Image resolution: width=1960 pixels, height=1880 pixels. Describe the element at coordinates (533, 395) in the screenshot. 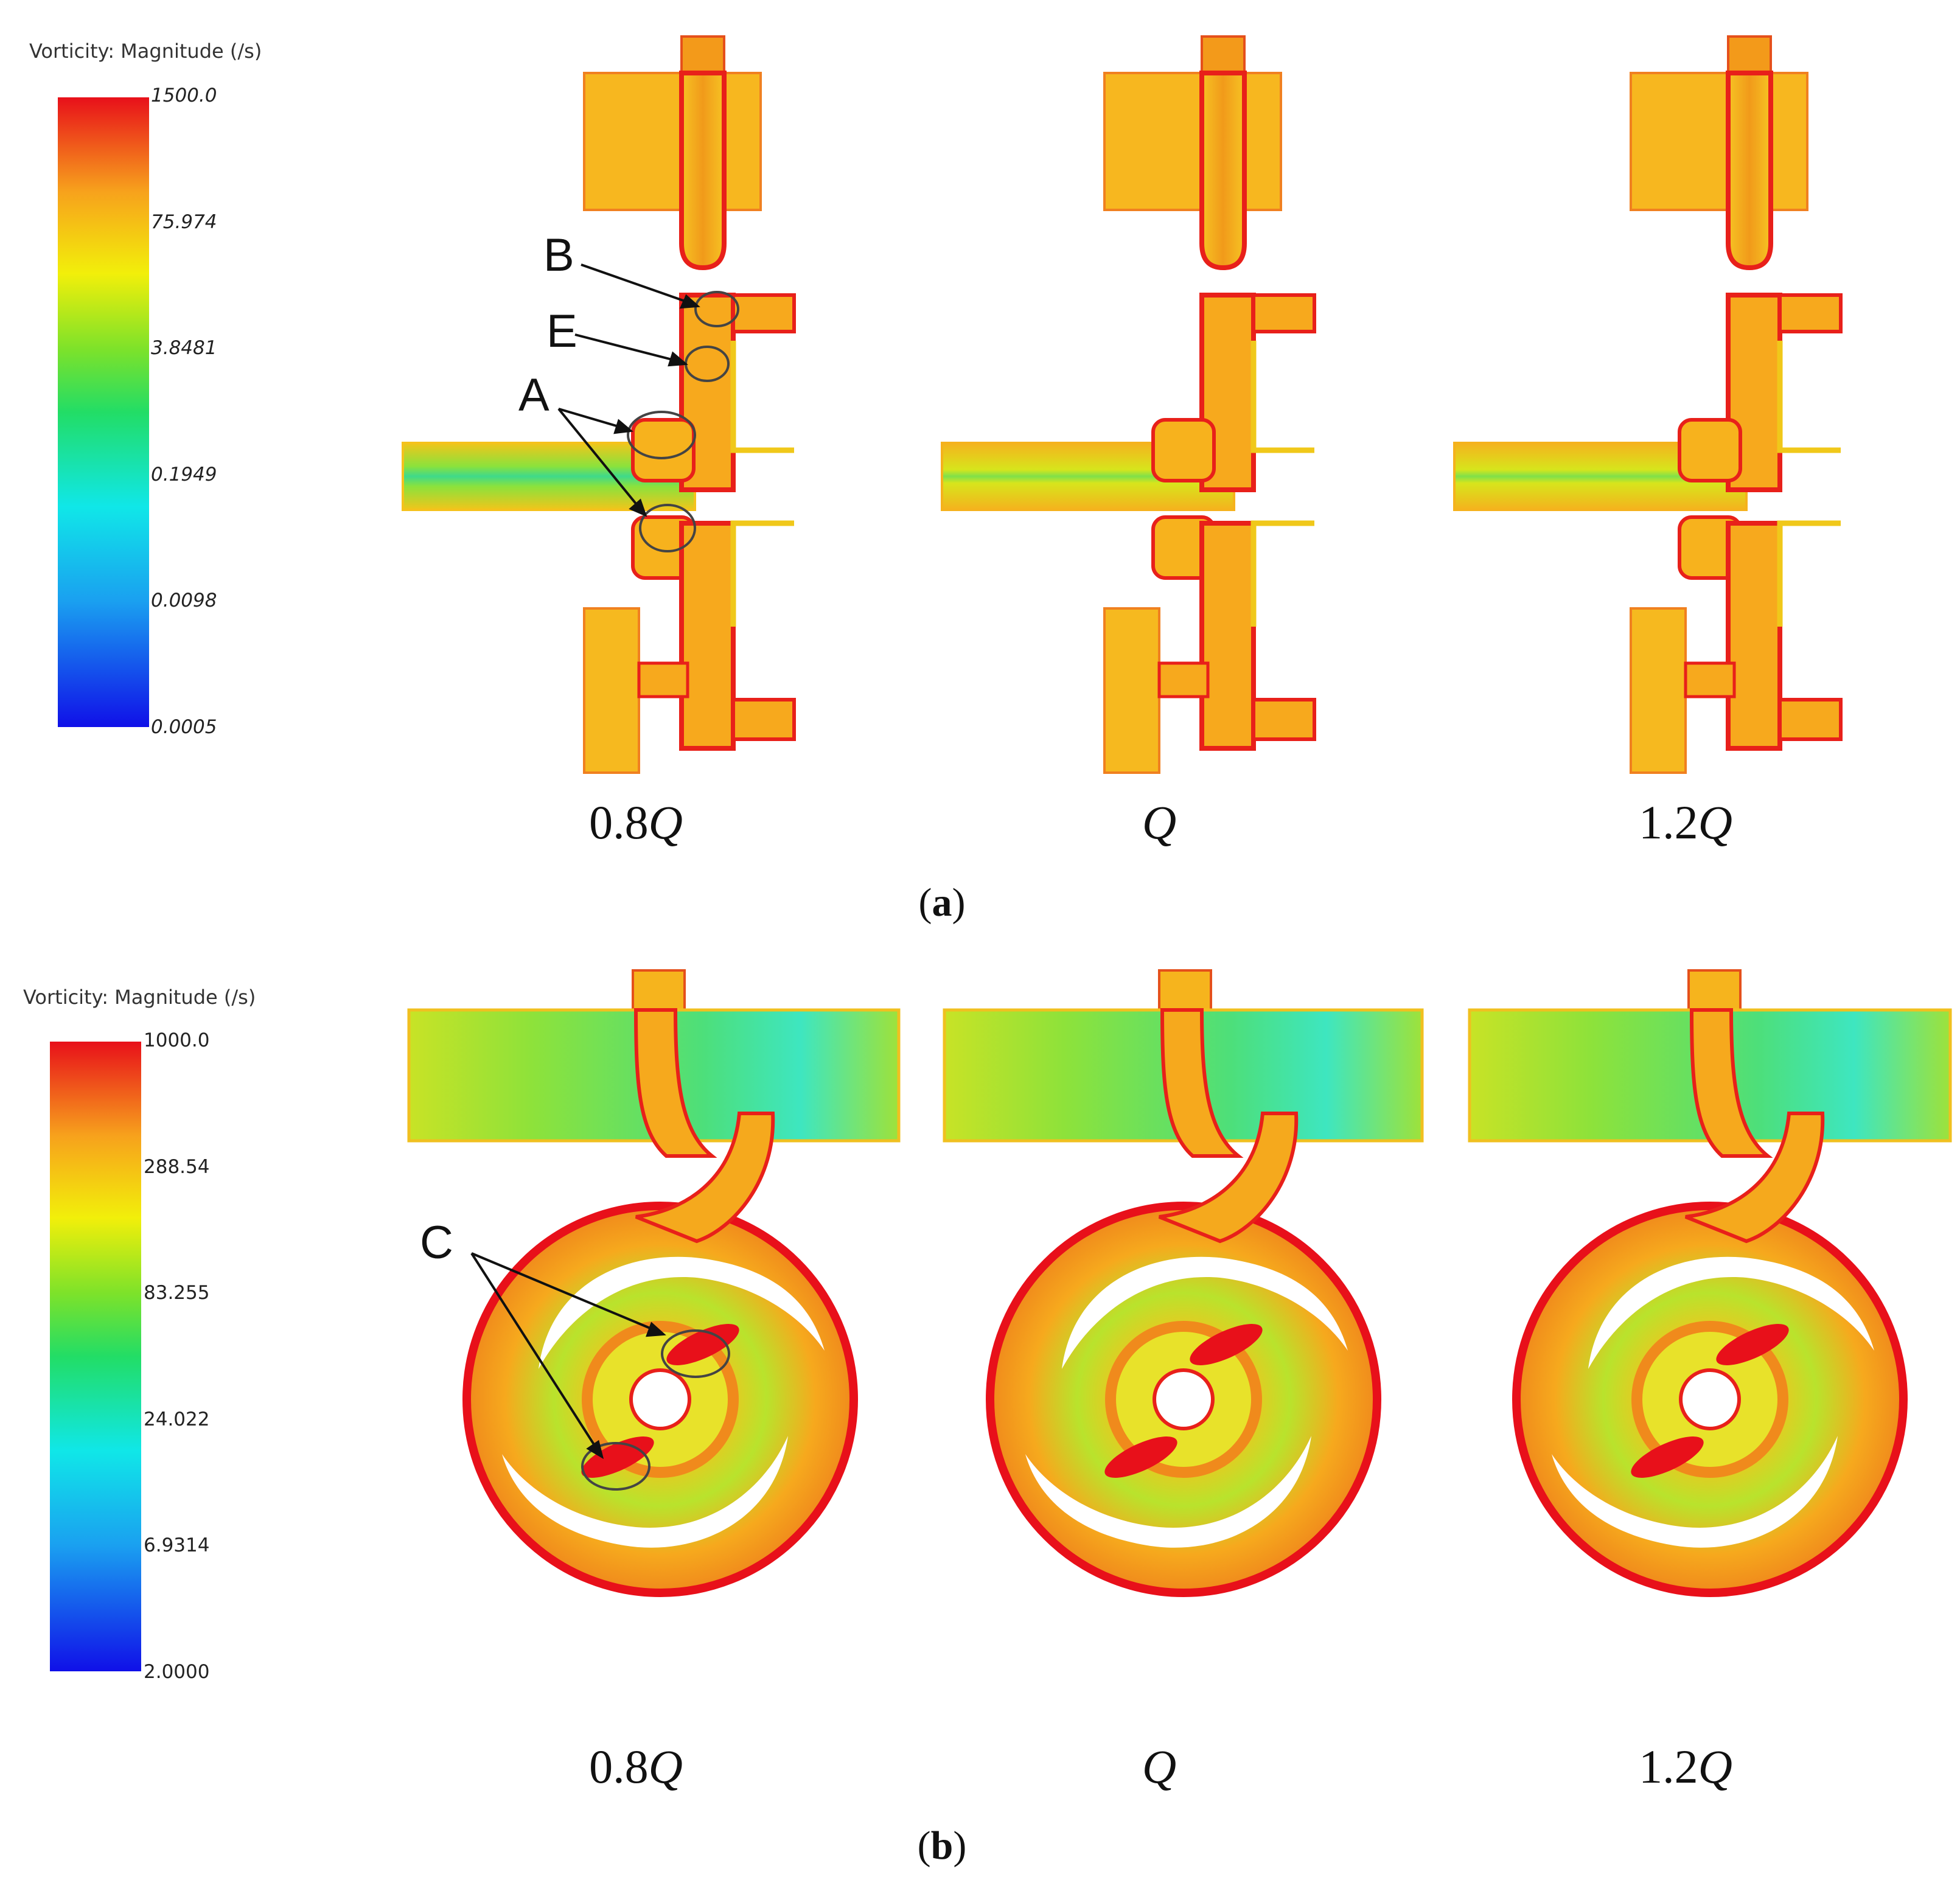

I see `annotation-label: A` at that location.